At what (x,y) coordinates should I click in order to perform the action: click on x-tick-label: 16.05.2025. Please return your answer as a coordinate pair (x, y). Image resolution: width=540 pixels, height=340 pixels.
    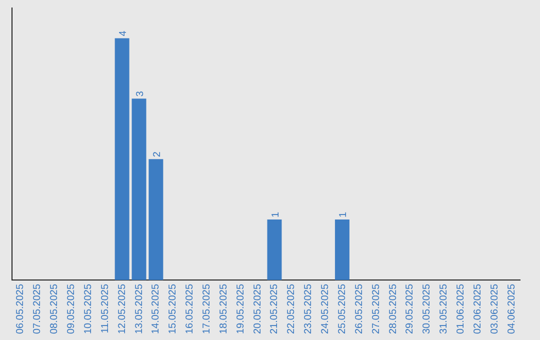
    Looking at the image, I should click on (190, 309).